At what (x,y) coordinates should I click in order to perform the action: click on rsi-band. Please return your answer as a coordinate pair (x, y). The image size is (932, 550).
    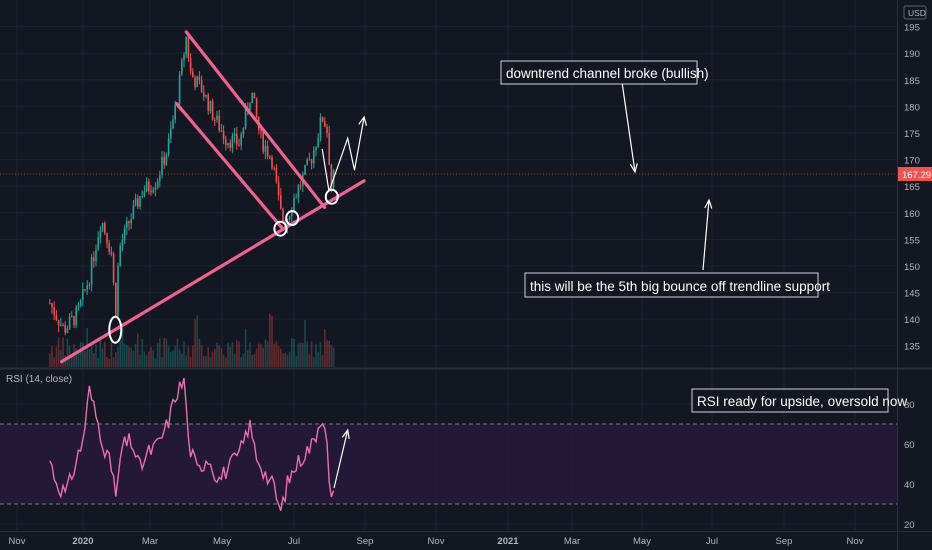
    Looking at the image, I should click on (448, 464).